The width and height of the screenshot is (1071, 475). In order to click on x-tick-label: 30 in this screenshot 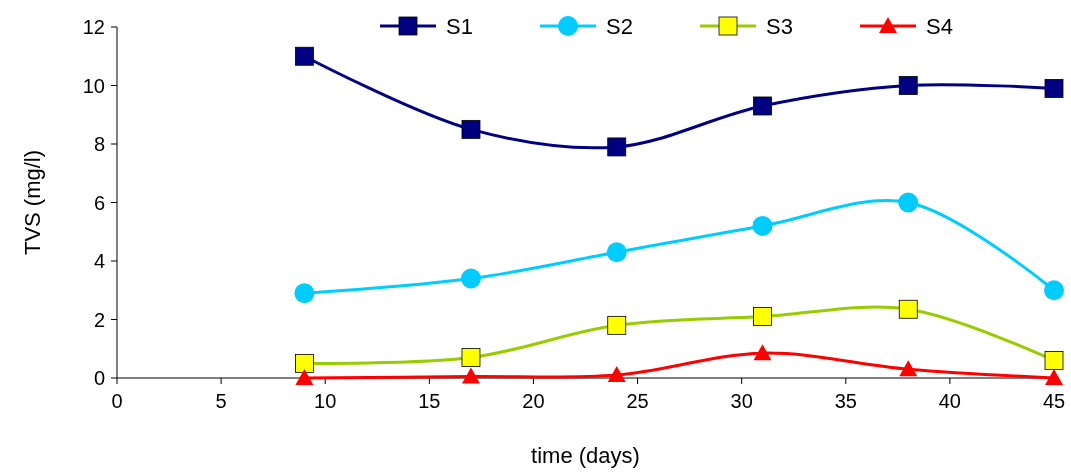, I will do `click(741, 401)`.